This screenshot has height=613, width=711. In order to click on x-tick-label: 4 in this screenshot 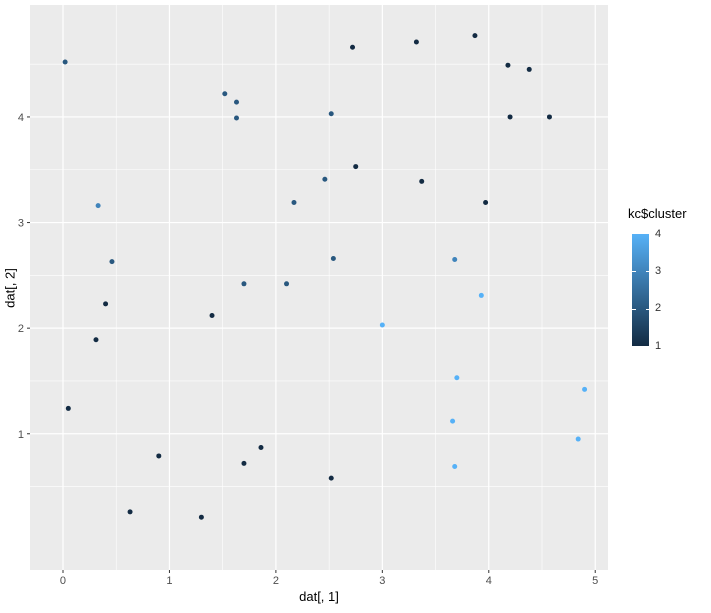, I will do `click(489, 581)`.